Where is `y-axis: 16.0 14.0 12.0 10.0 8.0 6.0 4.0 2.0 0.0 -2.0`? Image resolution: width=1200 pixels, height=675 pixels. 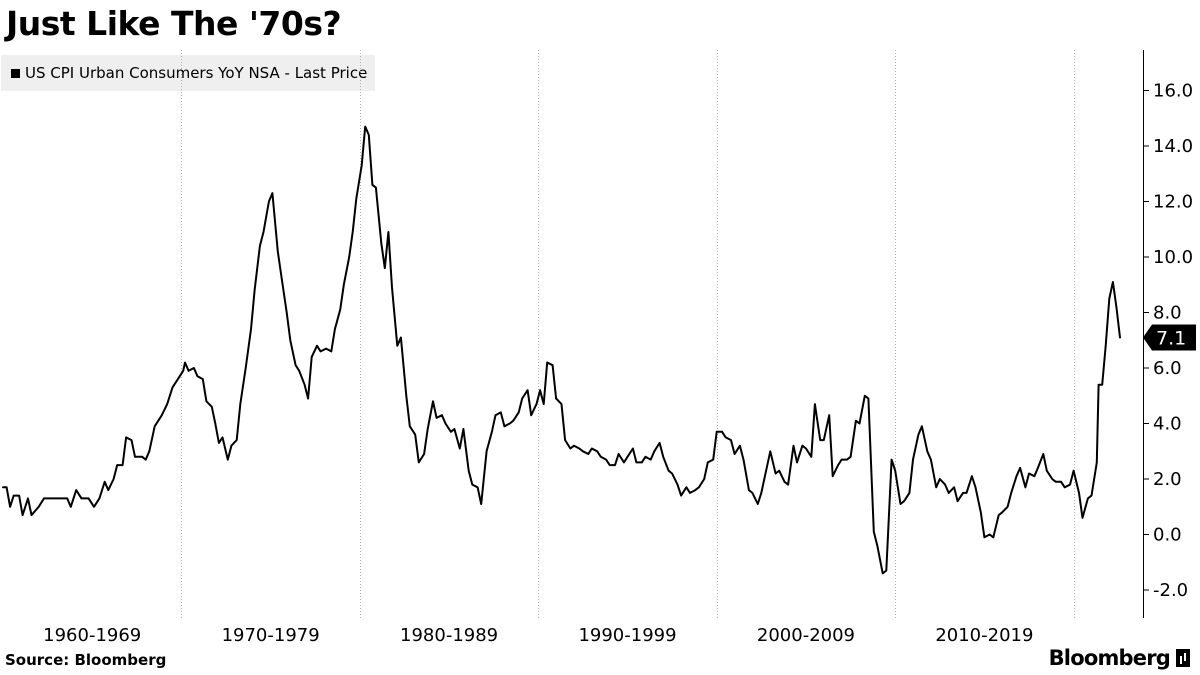
y-axis: 16.0 14.0 12.0 10.0 8.0 6.0 4.0 2.0 0.0 -2.0 is located at coordinates (1168, 334).